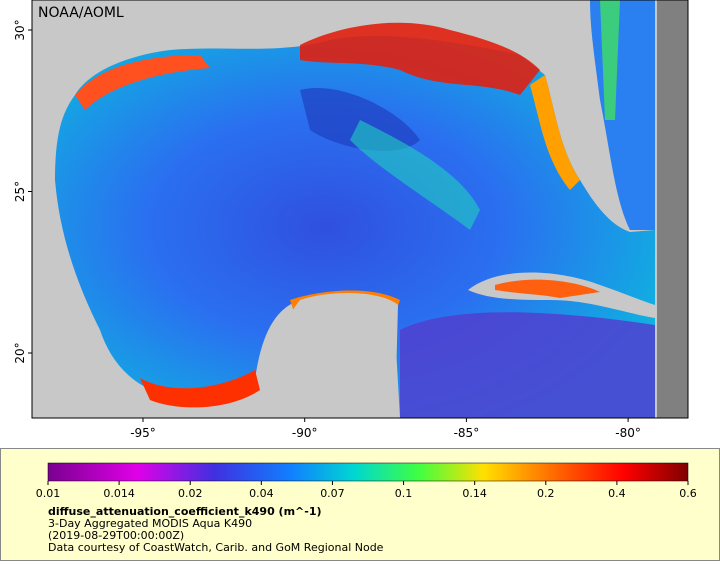 The width and height of the screenshot is (720, 565). What do you see at coordinates (672, 209) in the screenshot?
I see `no-data-strip` at bounding box center [672, 209].